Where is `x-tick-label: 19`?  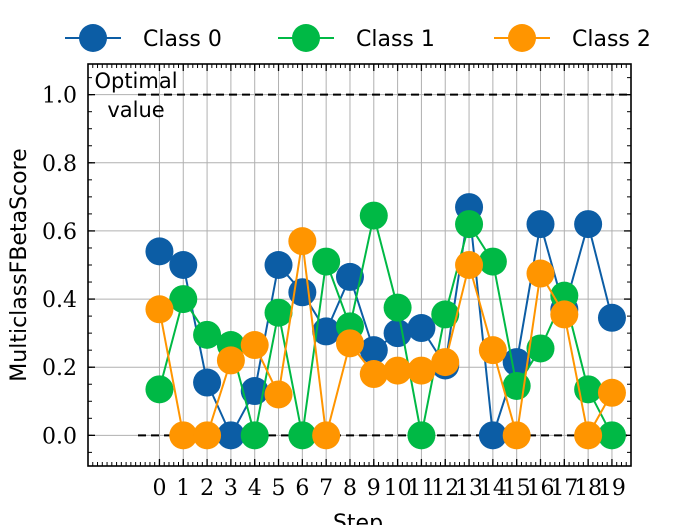
x-tick-label: 19 is located at coordinates (612, 488).